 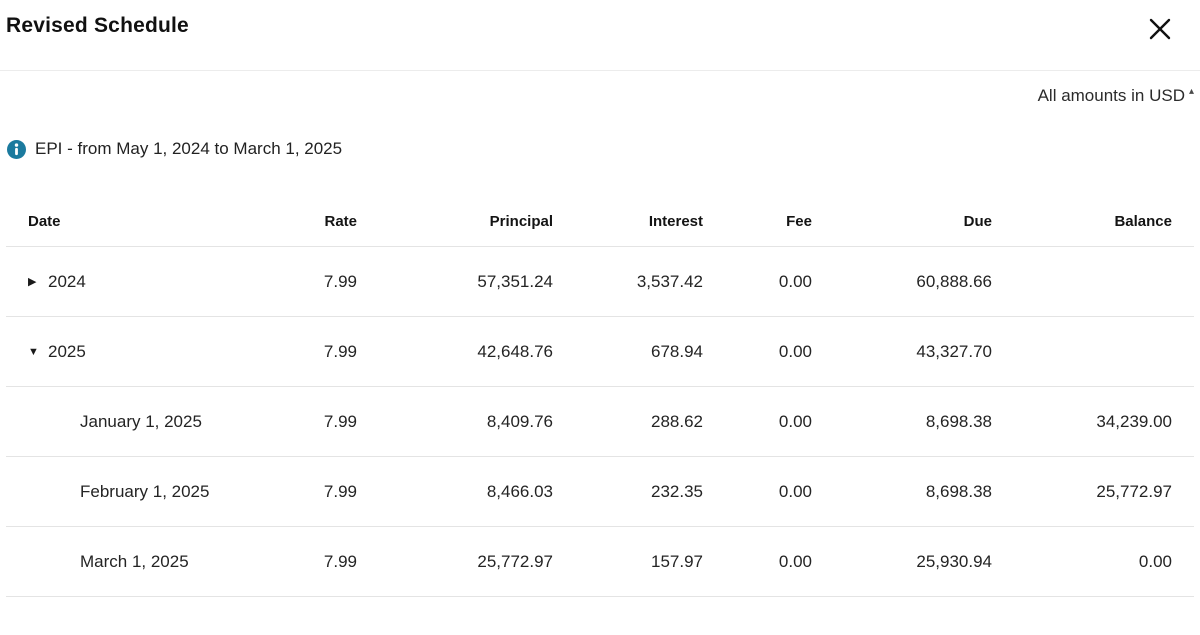 I want to click on cell-date: March 1, 2025, so click(x=143, y=562).